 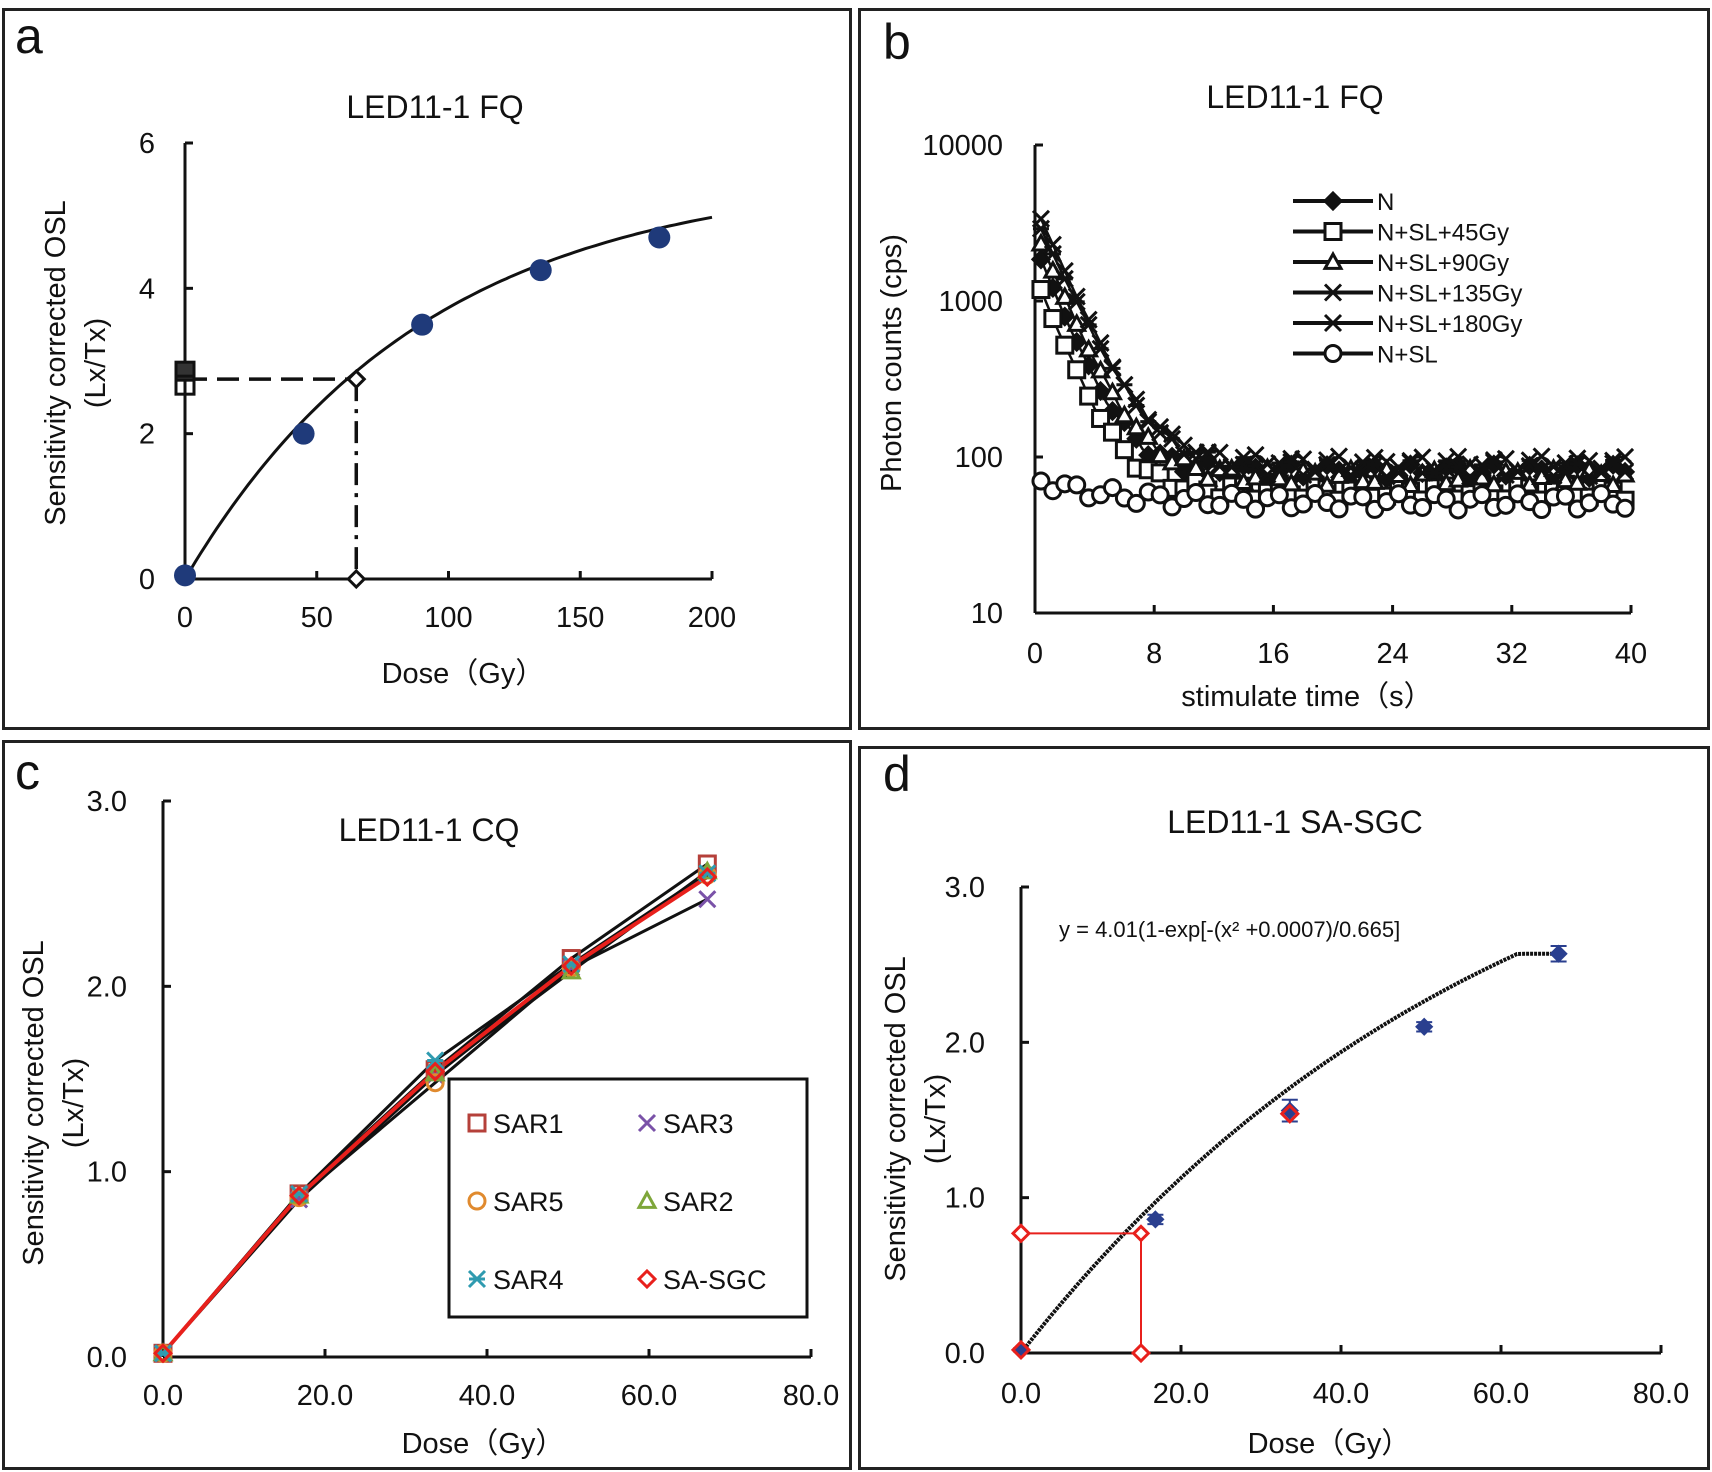 I want to click on x-tick-label: 20.0, so click(x=1181, y=1394).